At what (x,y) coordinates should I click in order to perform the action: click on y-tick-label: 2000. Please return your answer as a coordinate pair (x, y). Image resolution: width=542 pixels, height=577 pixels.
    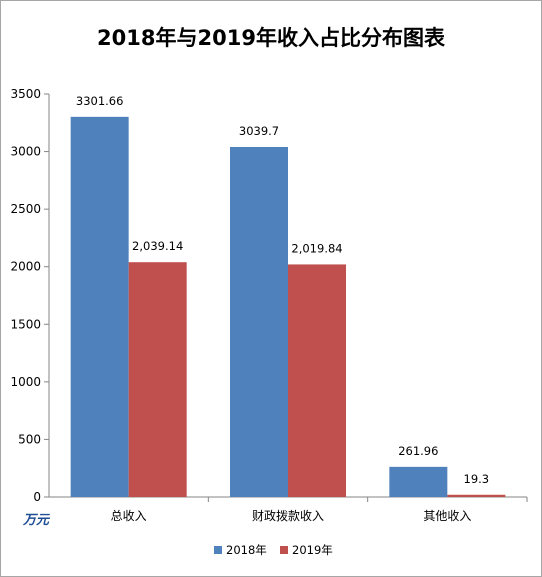
    Looking at the image, I should click on (25, 267).